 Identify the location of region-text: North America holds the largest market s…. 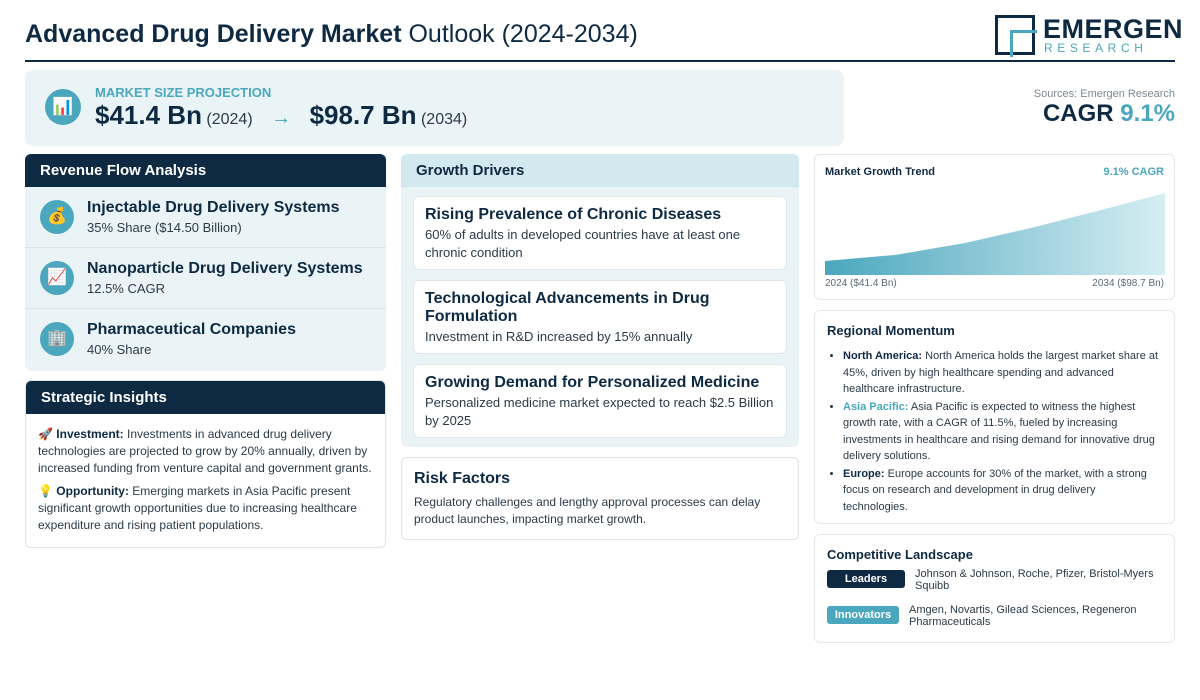
(1001, 372).